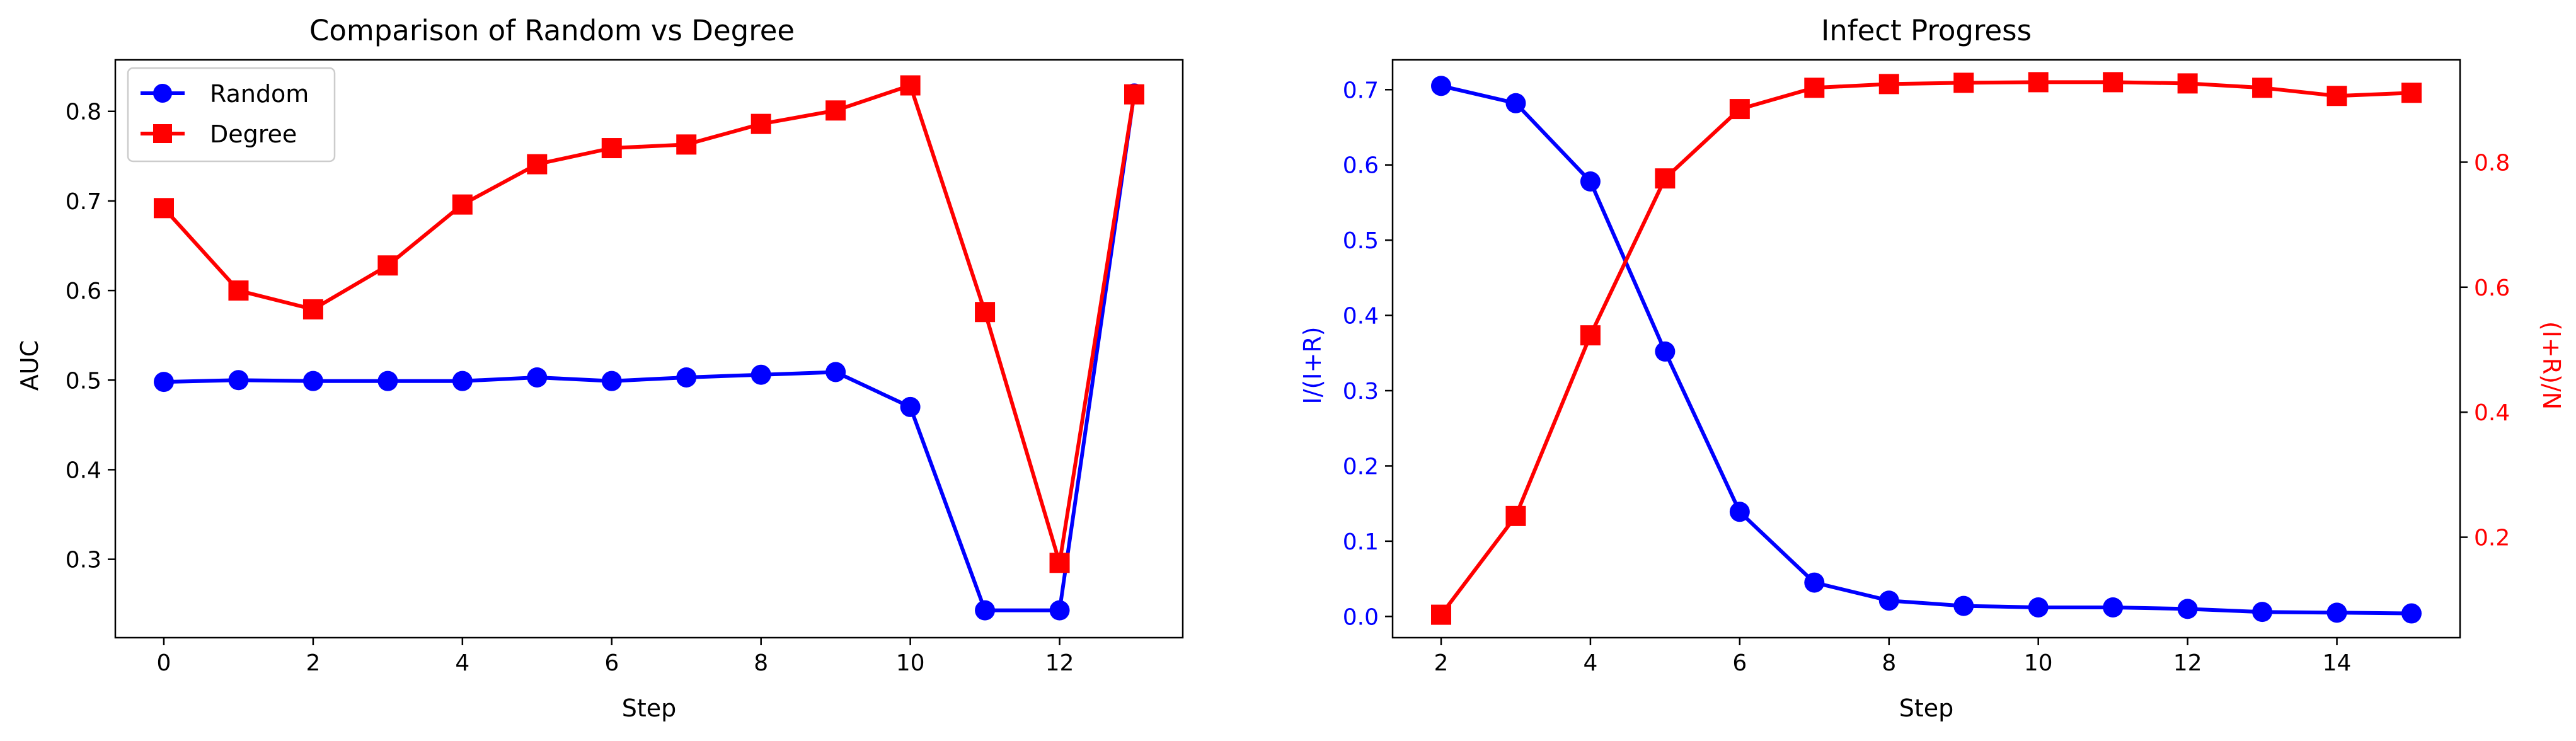  Describe the element at coordinates (231, 115) in the screenshot. I see `chart1-legend: Random Degree` at that location.